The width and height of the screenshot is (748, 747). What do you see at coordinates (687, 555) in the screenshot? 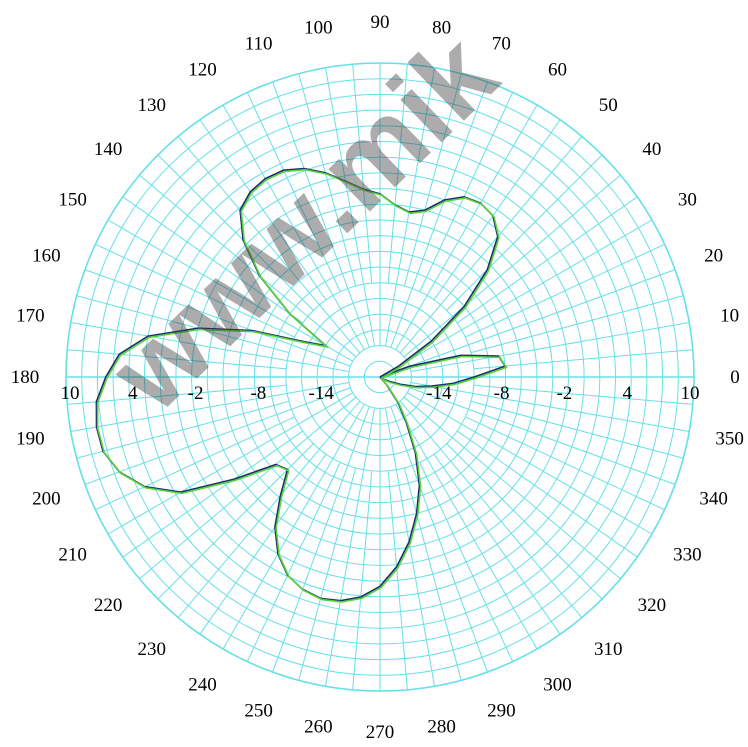
I see `angle-tick-label: 330` at bounding box center [687, 555].